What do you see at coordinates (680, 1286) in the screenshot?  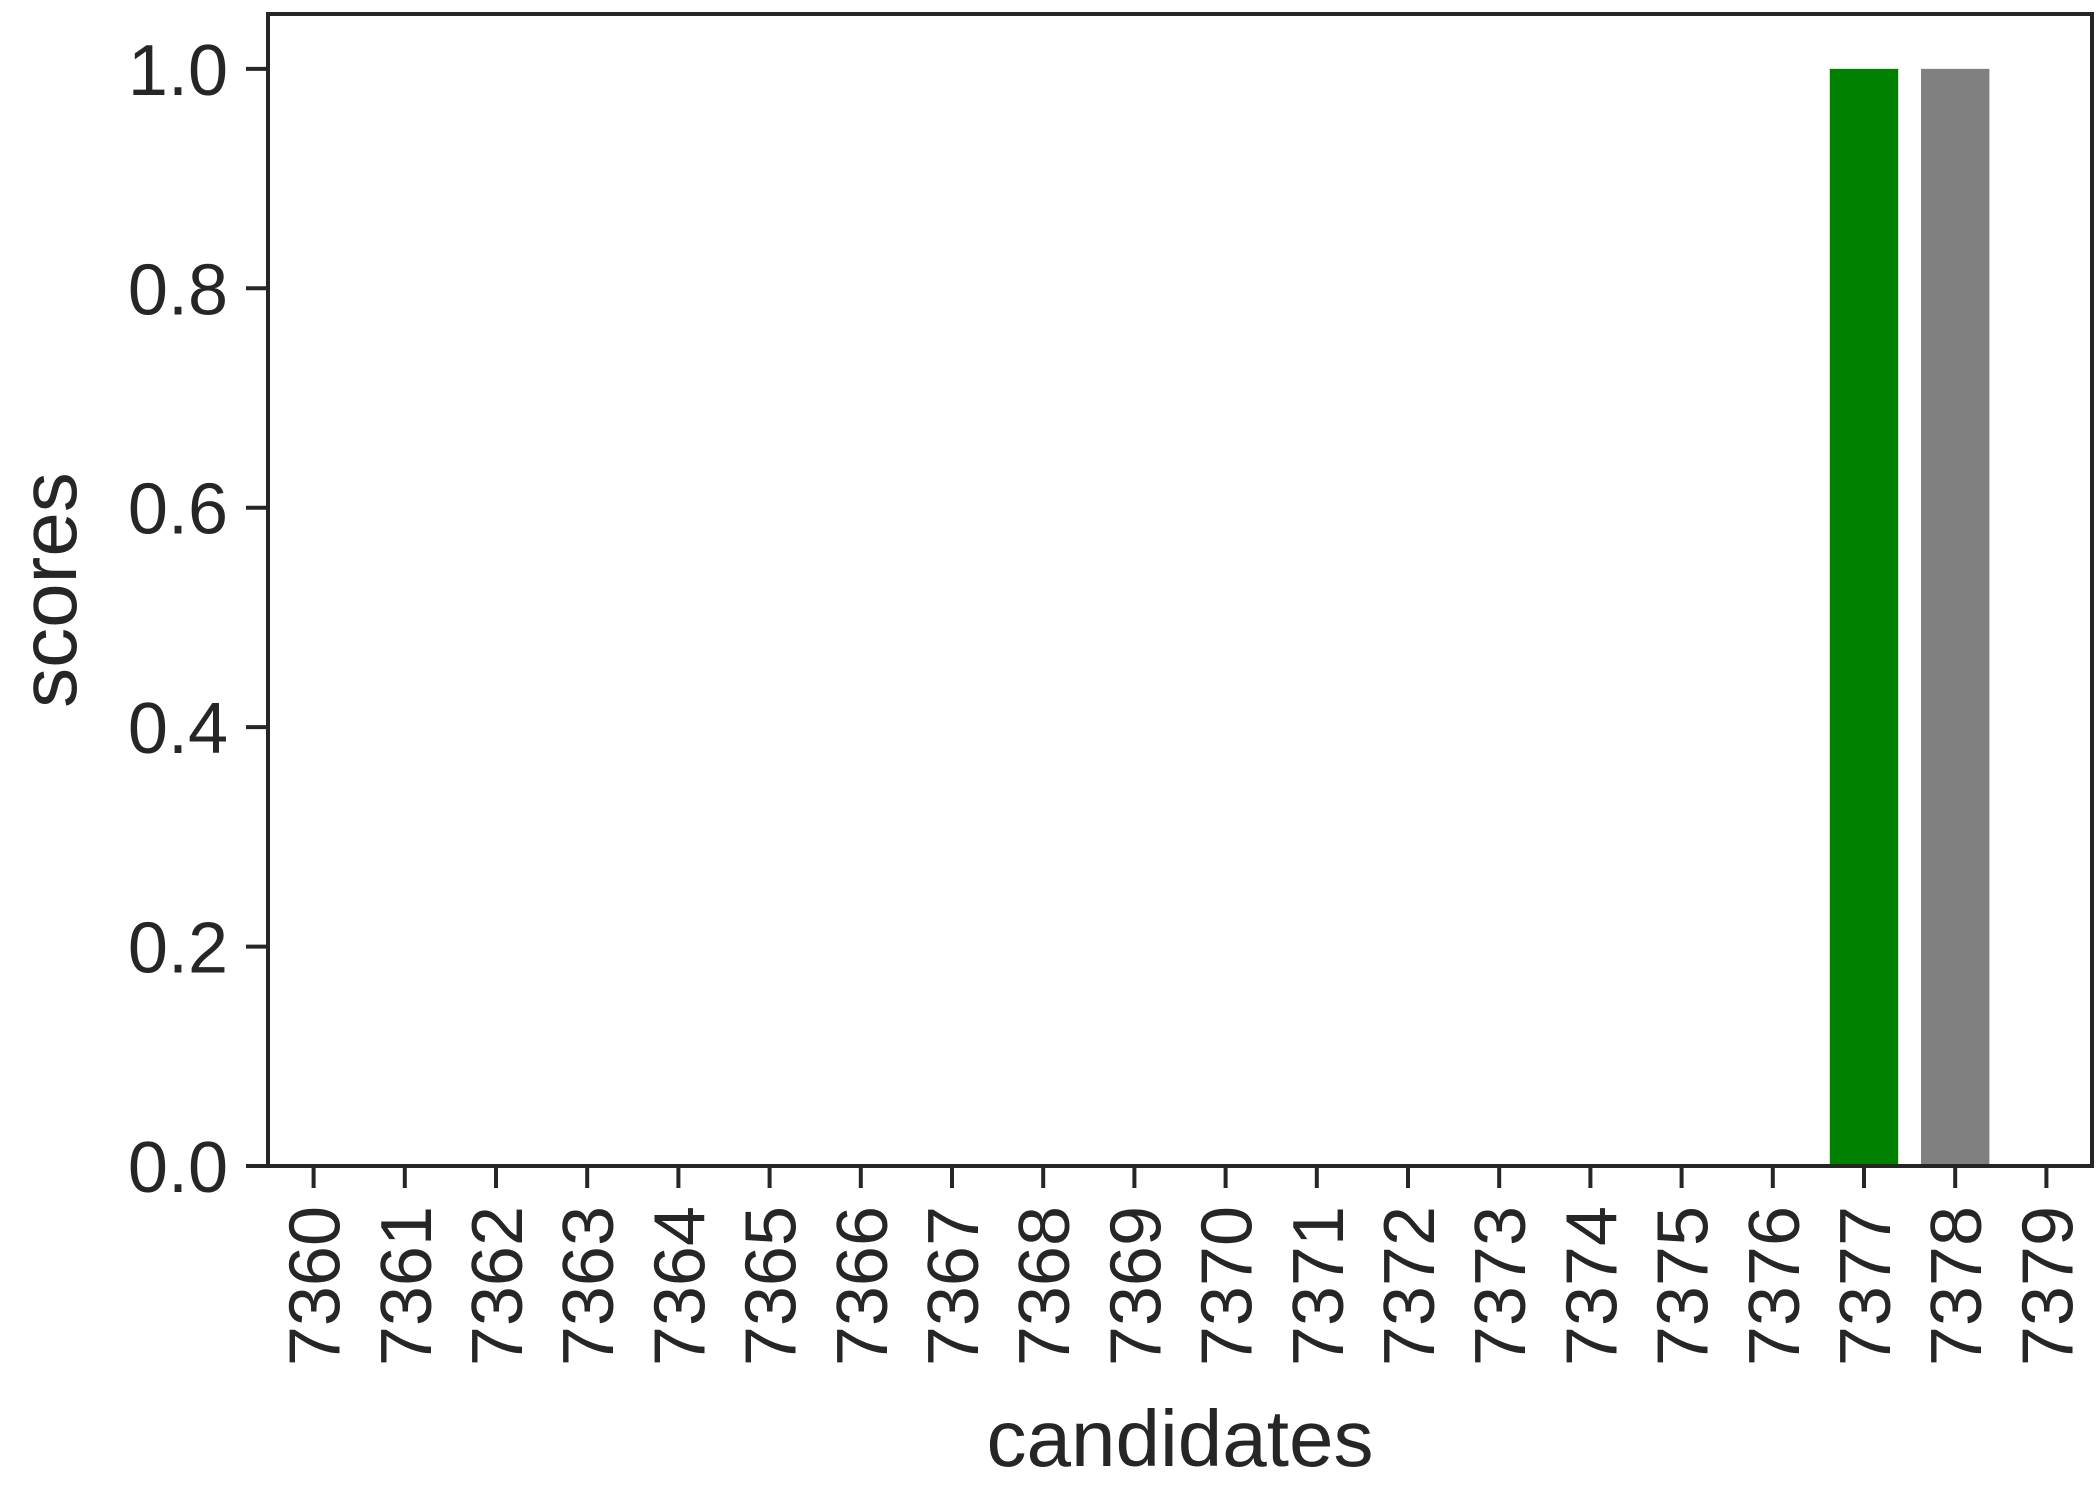 I see `x-tick-label: 7364` at bounding box center [680, 1286].